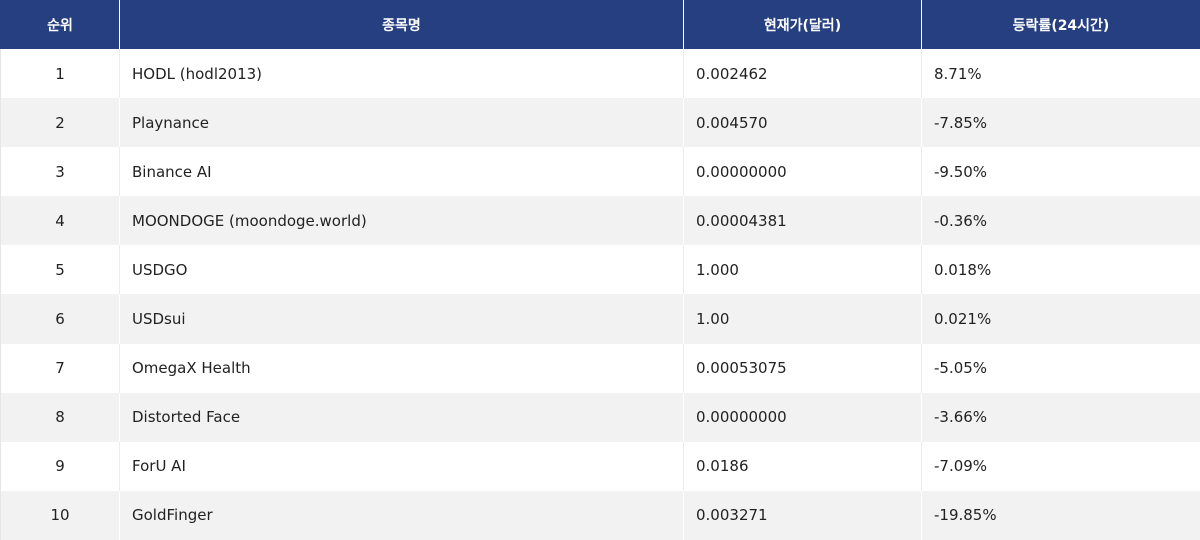 This screenshot has width=1200, height=540. I want to click on header-change: 등락률(24시간), so click(1060, 24).